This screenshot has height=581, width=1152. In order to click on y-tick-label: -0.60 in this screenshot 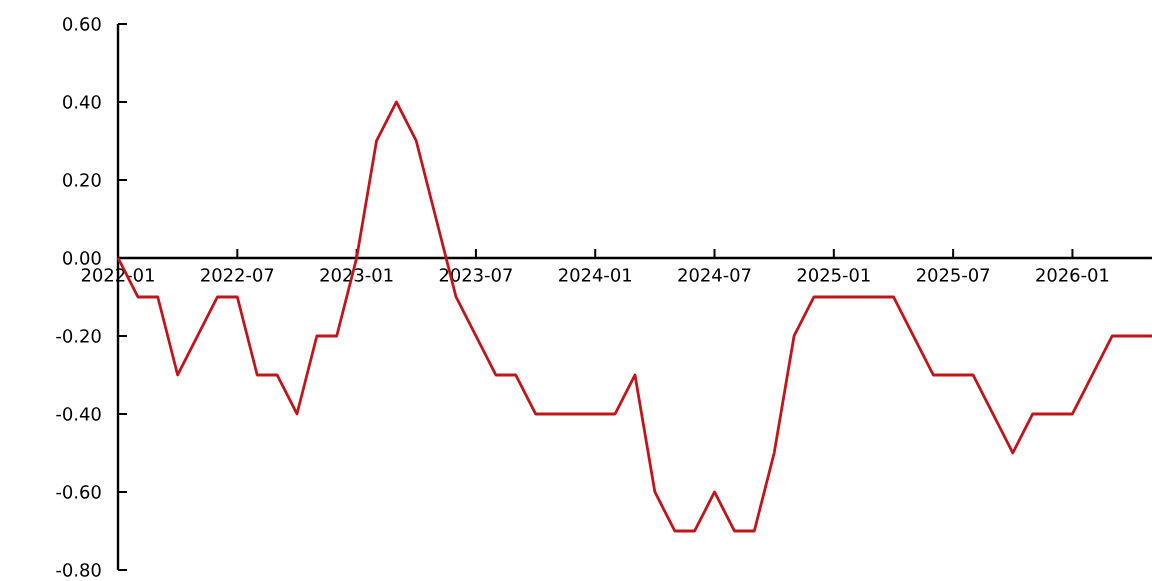, I will do `click(78, 492)`.